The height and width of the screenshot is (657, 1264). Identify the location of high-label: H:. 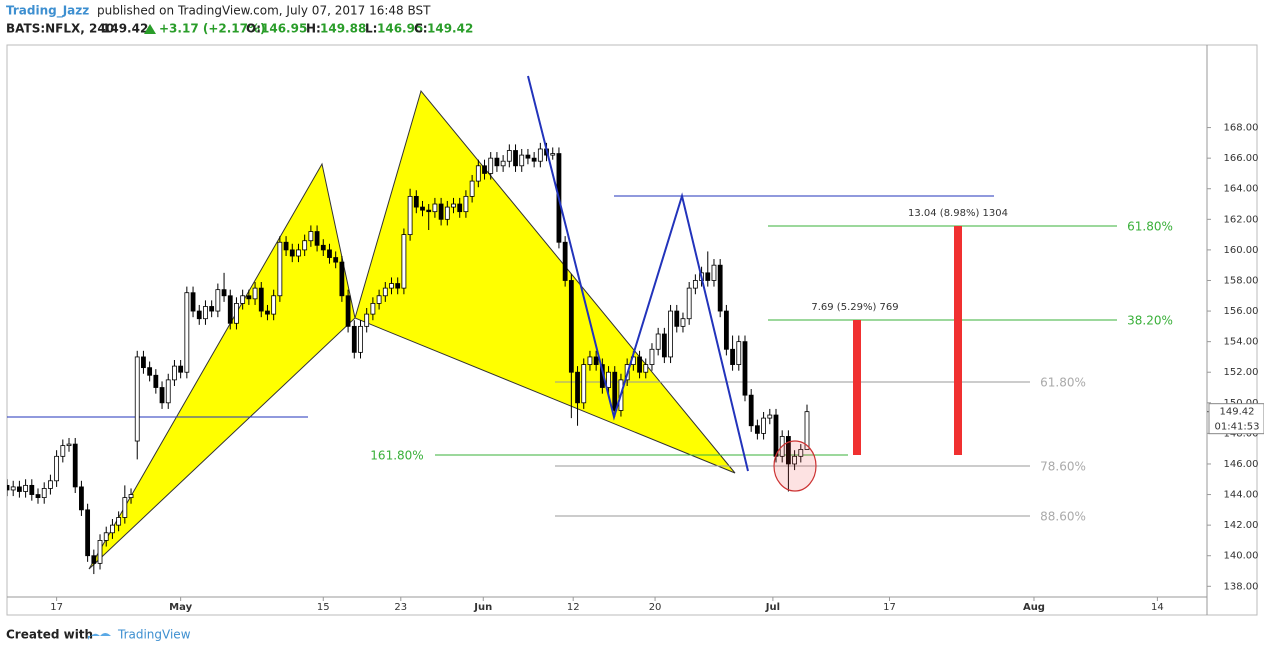
(313, 29).